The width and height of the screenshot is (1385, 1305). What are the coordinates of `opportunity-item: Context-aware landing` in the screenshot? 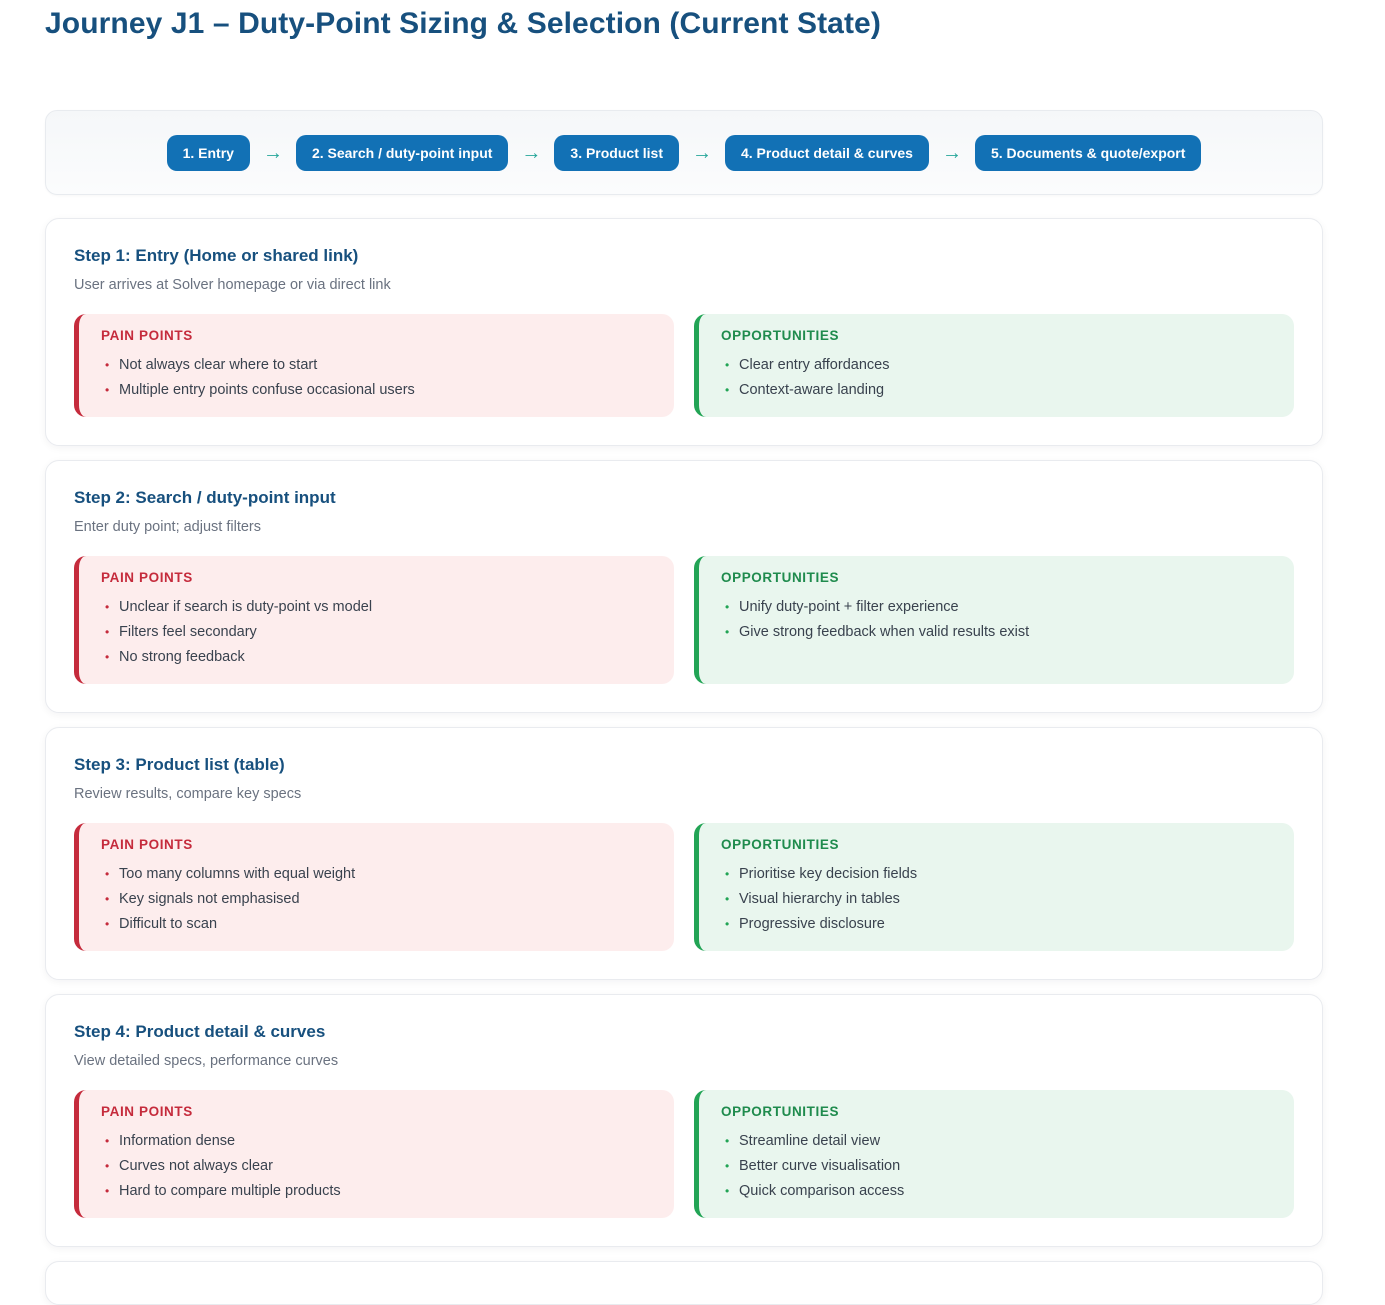 It's located at (996, 390).